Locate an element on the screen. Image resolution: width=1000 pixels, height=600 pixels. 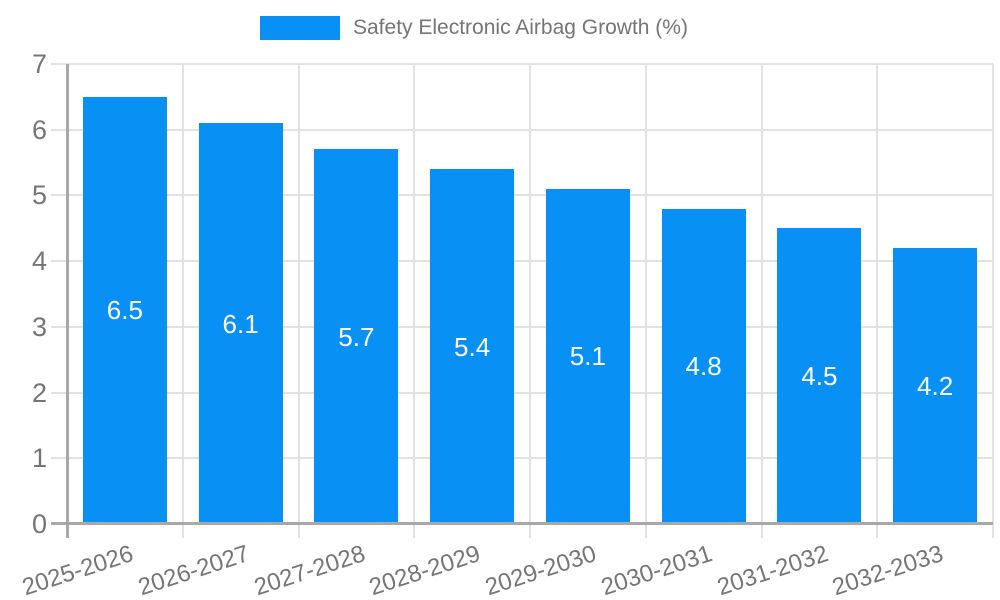
bar-value-label: 4.5 is located at coordinates (819, 376).